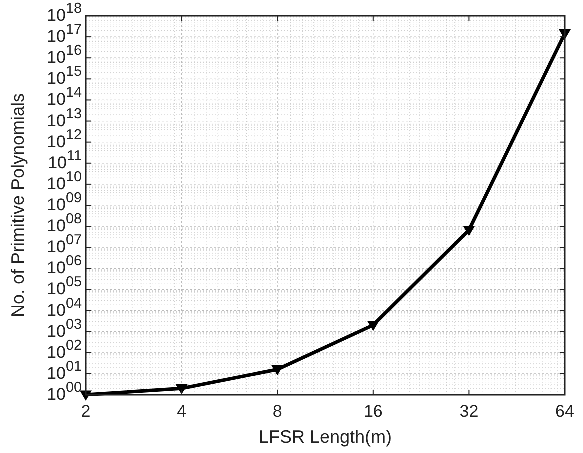 This screenshot has height=453, width=583. What do you see at coordinates (373, 411) in the screenshot?
I see `x-tick-label: 16` at bounding box center [373, 411].